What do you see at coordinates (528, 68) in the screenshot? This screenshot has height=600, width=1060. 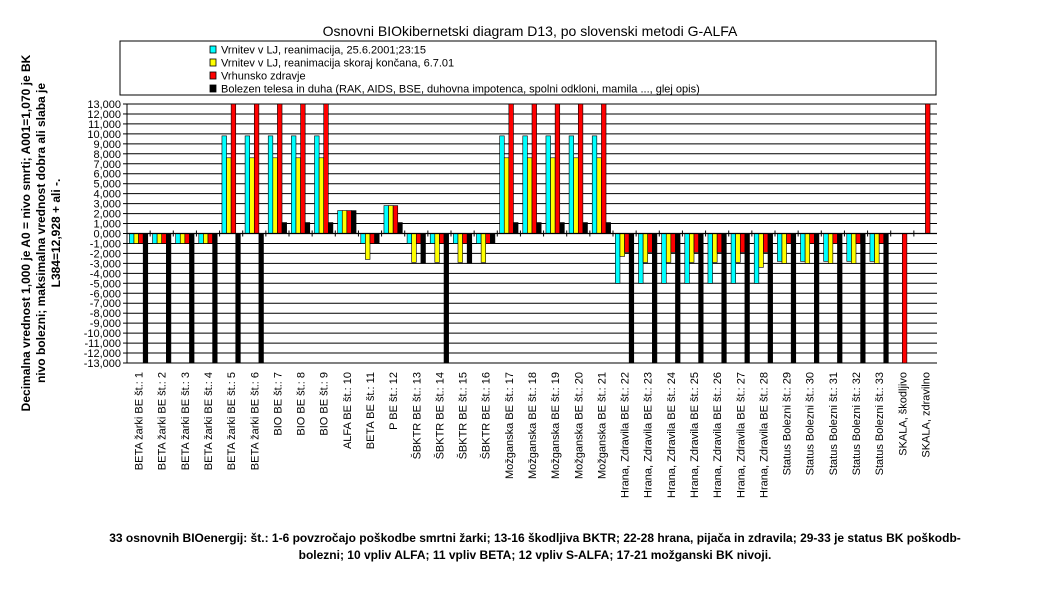 I see `legend-box` at bounding box center [528, 68].